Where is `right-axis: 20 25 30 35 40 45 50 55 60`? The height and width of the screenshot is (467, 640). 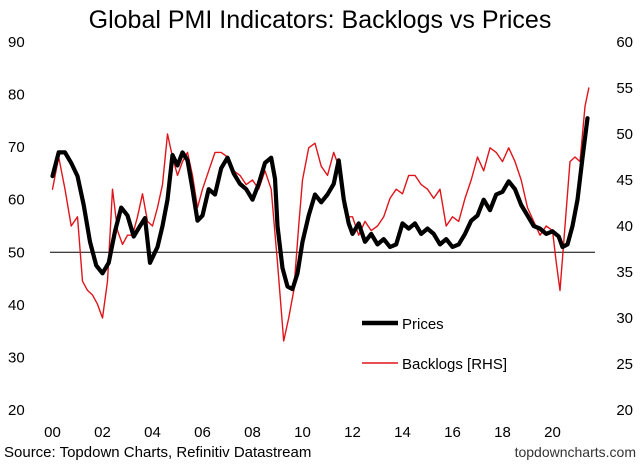
right-axis: 20 25 30 35 40 45 50 55 60 is located at coordinates (624, 226).